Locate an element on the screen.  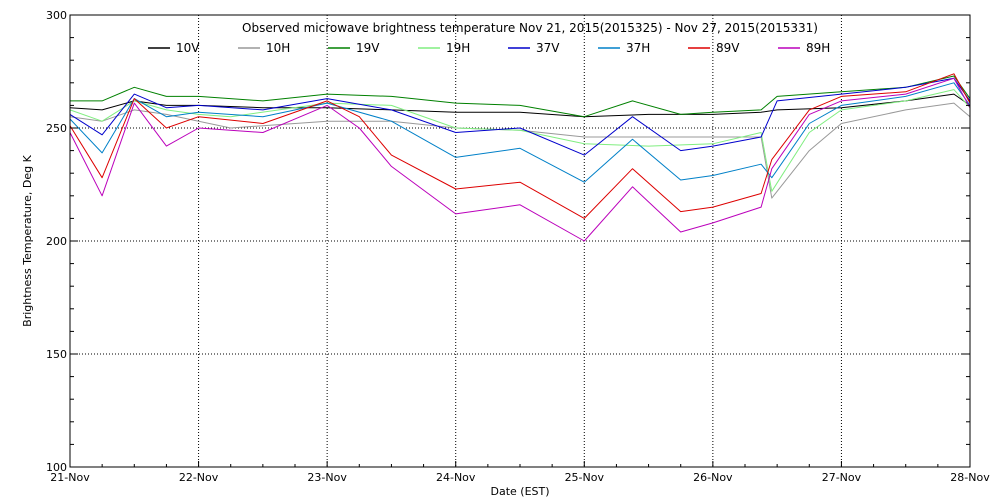
x-tick-label: 26-Nov is located at coordinates (713, 477).